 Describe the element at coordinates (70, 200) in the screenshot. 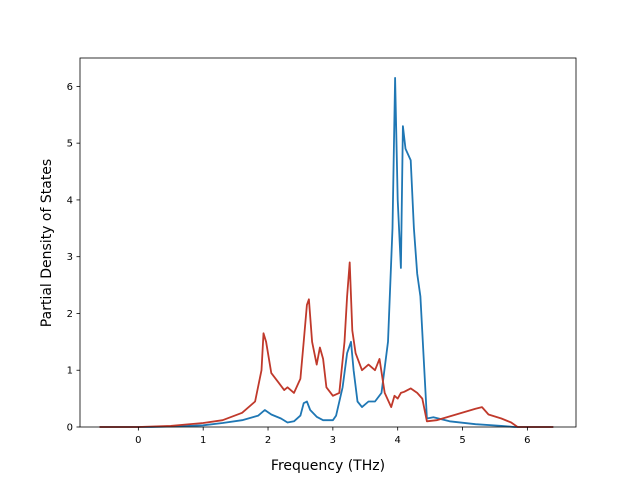

I see `y-tick-label: 4` at that location.